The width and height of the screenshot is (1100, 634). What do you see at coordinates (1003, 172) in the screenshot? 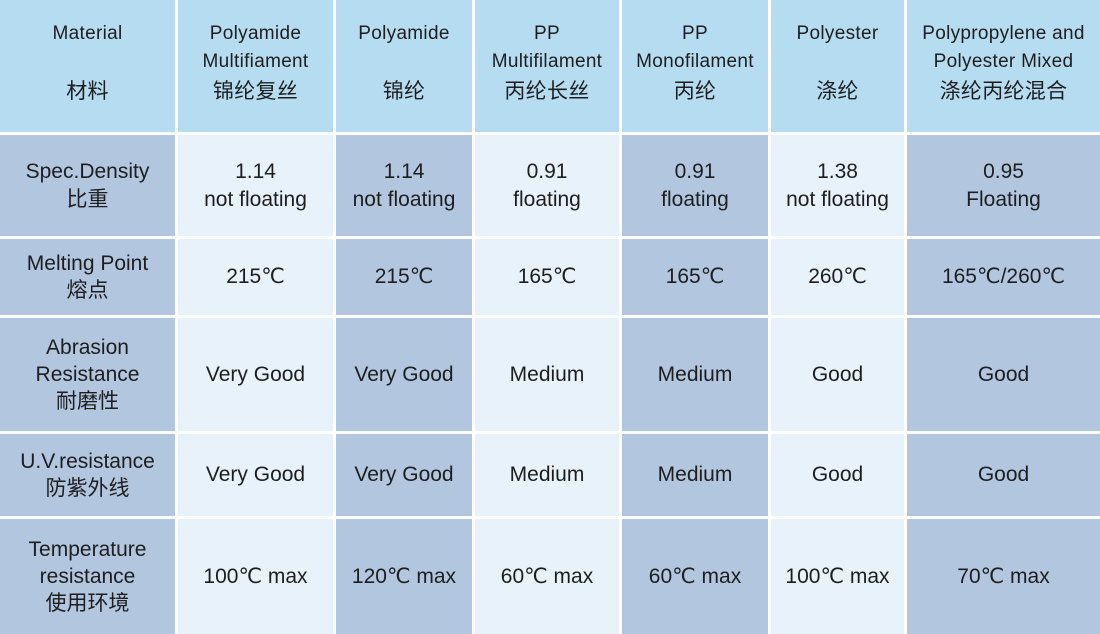
I see `cell-value: 0.95` at bounding box center [1003, 172].